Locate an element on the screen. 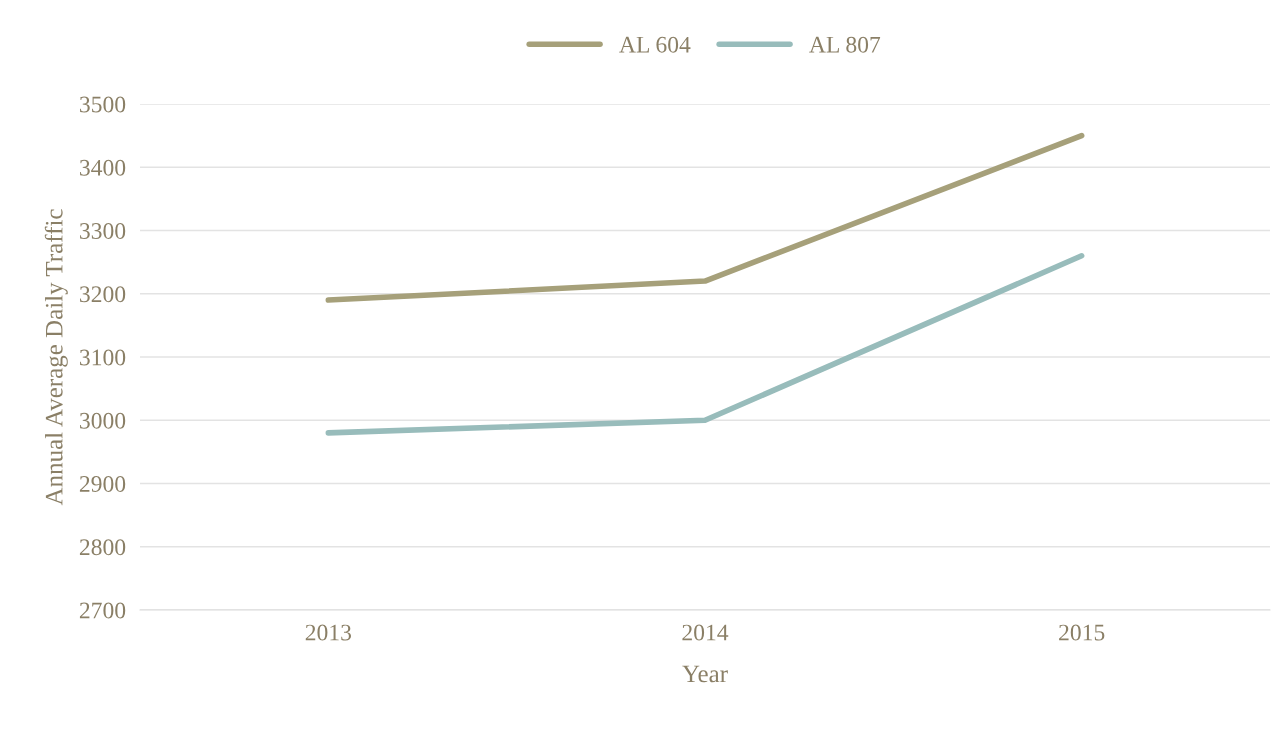 Image resolution: width=1282 pixels, height=731 pixels. x-axis-title: Year is located at coordinates (705, 674).